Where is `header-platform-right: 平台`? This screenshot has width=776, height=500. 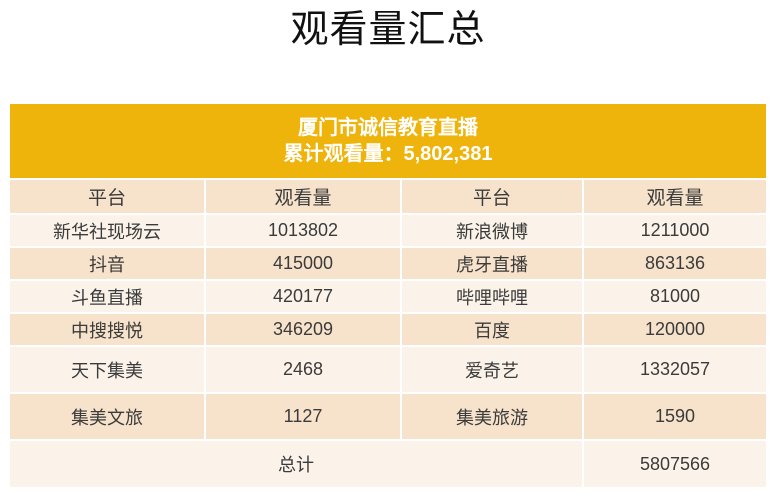 header-platform-right: 平台 is located at coordinates (492, 196).